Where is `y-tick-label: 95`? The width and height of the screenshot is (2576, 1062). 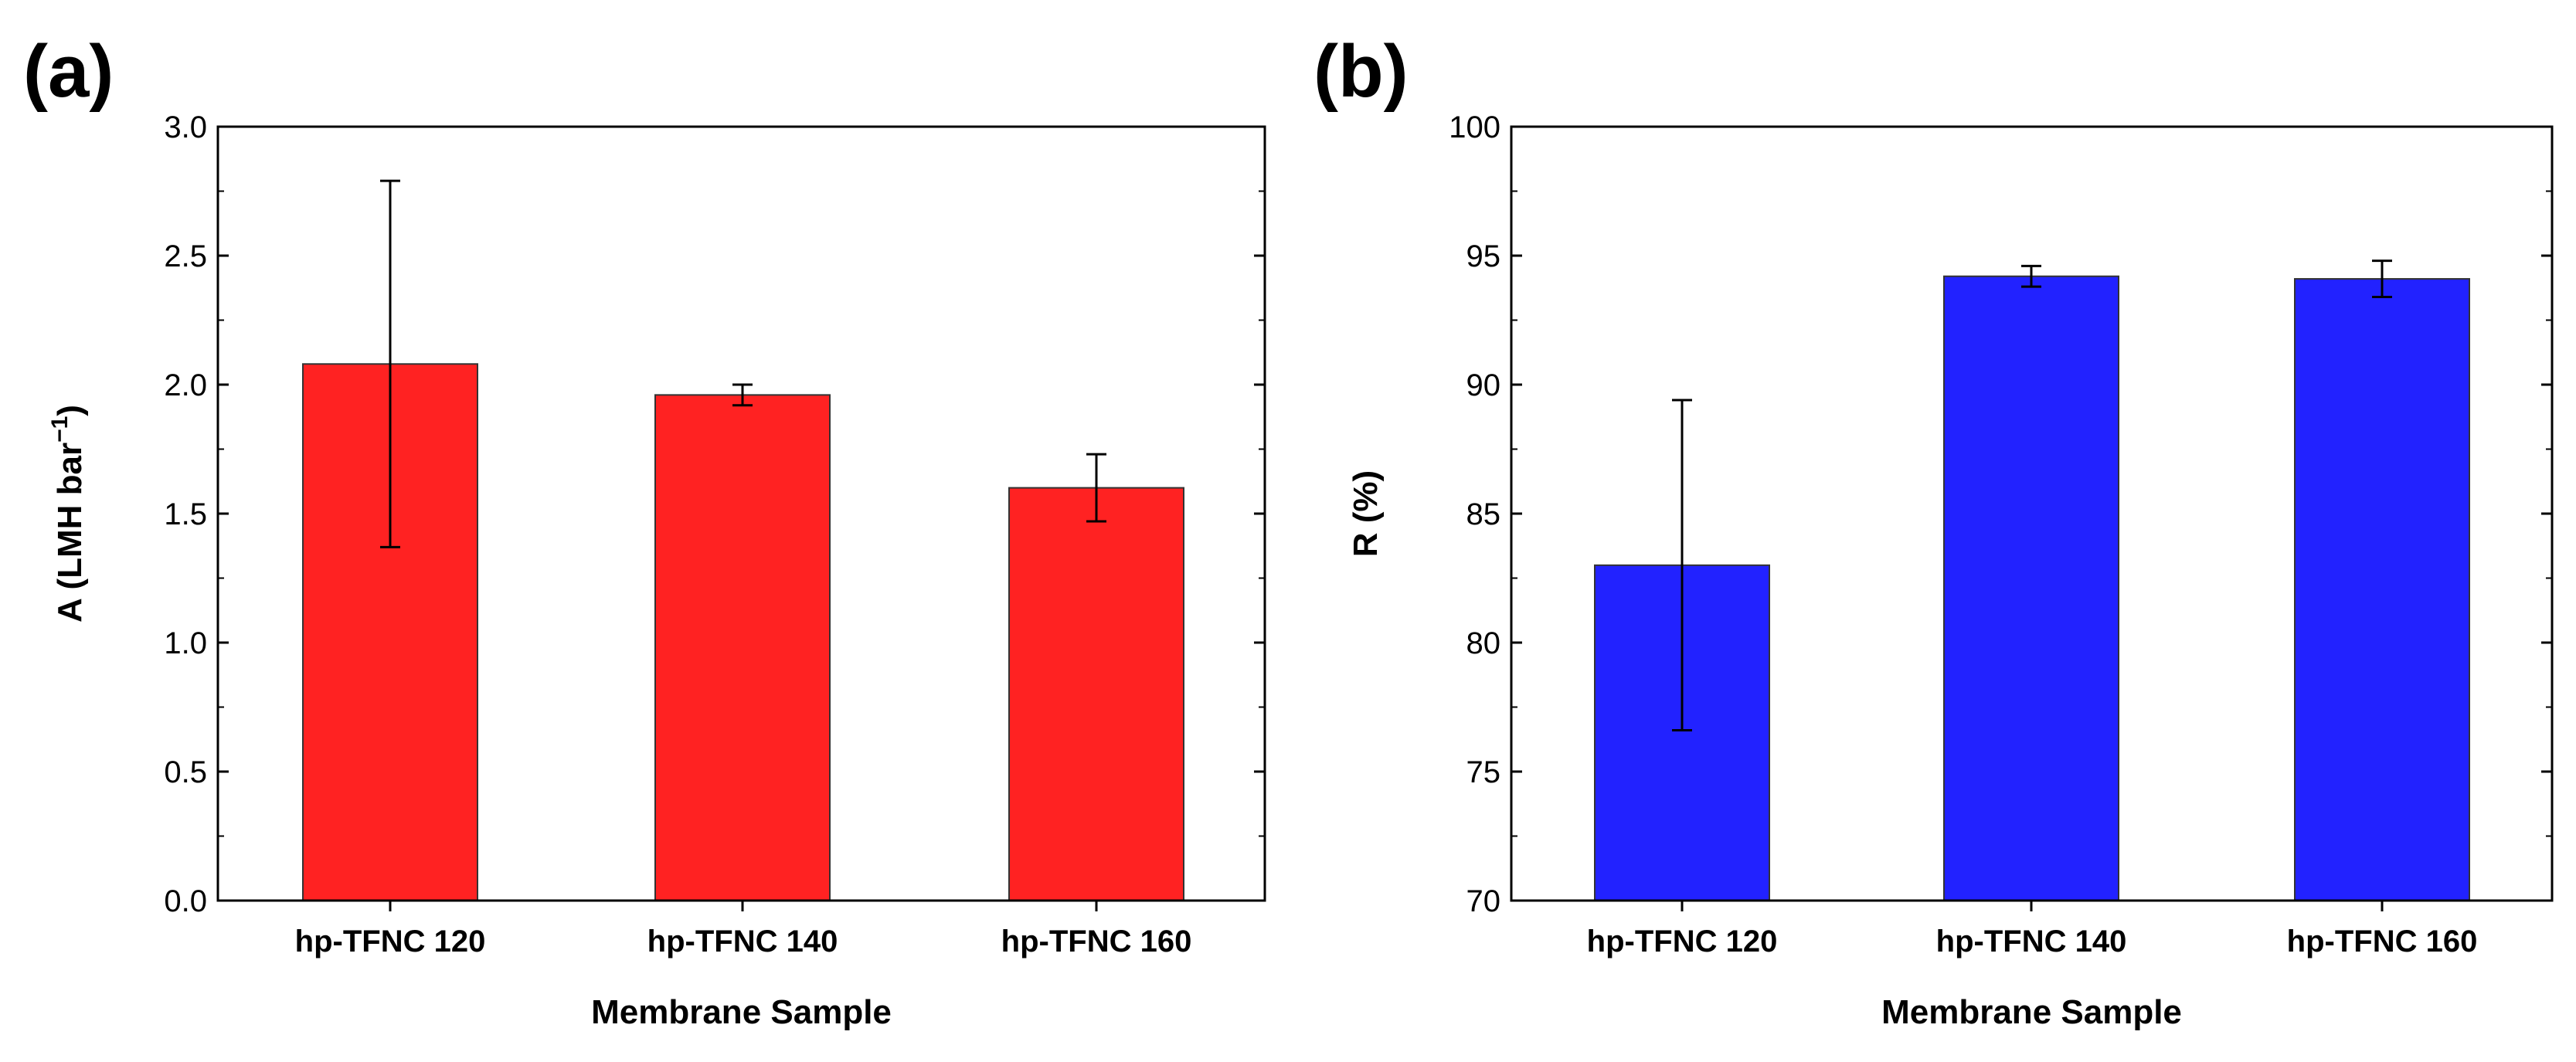
y-tick-label: 95 is located at coordinates (1483, 256).